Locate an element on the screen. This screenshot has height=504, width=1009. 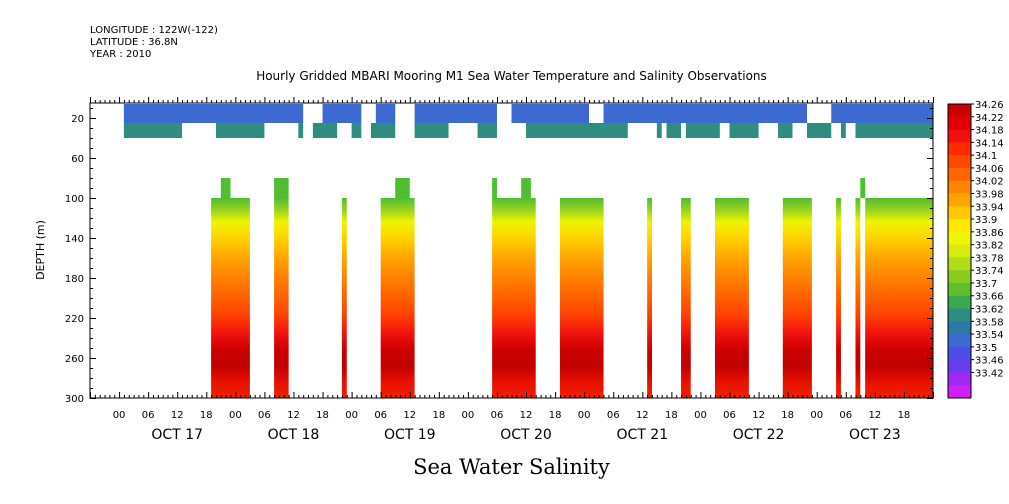
colorbar-label: 34.06 is located at coordinates (989, 169).